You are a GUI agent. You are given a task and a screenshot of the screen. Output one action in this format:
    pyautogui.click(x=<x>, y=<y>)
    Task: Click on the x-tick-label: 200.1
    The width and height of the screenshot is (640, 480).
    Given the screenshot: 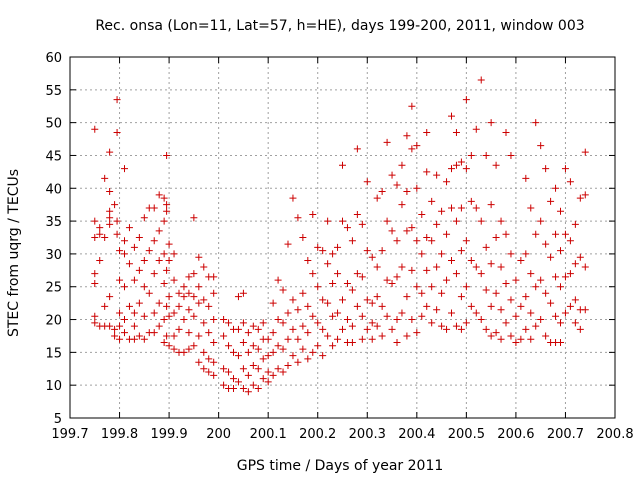 What is the action you would take?
    pyautogui.click(x=268, y=434)
    